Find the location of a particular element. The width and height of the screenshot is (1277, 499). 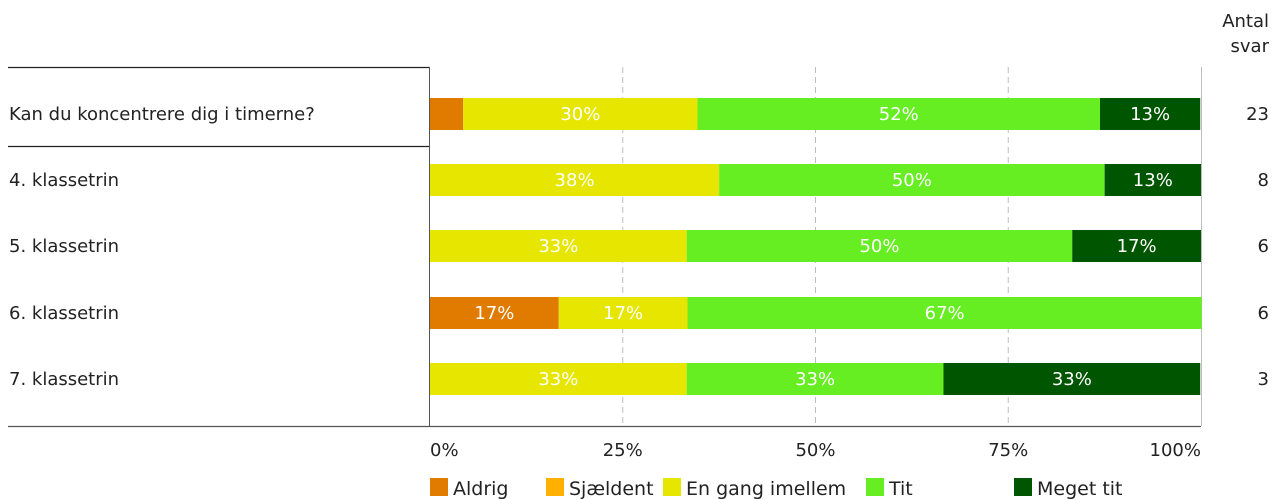

data-label: 67% is located at coordinates (945, 313).